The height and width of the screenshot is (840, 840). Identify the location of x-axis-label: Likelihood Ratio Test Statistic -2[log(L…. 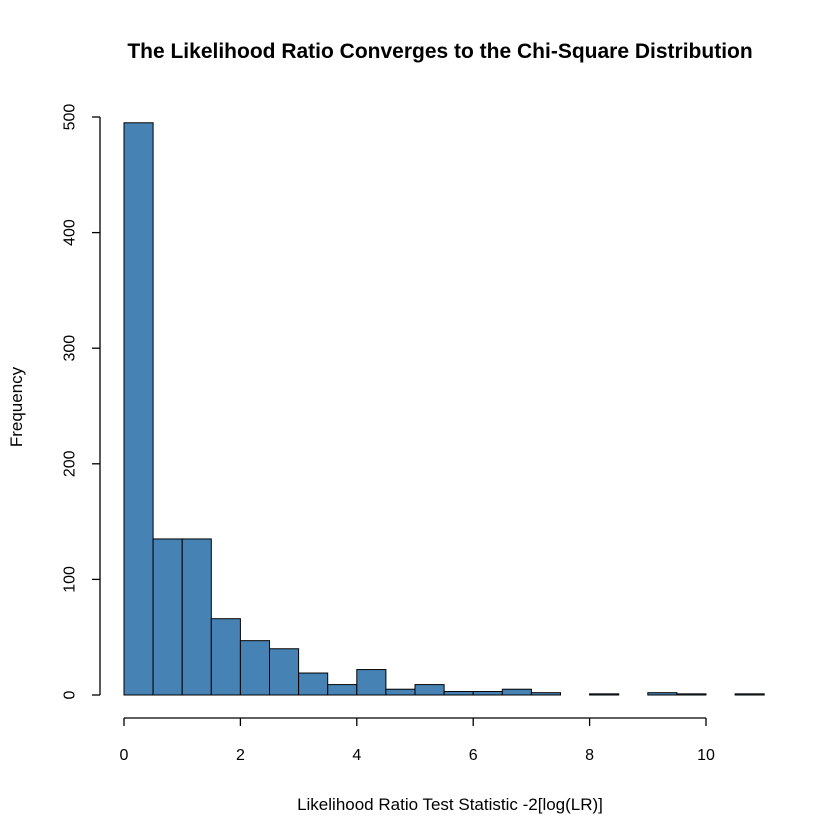
(450, 804).